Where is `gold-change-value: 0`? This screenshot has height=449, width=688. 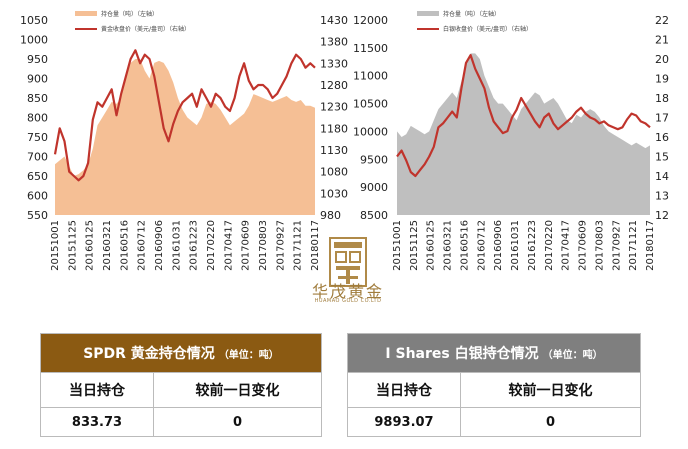
gold-change-value: 0 is located at coordinates (237, 422).